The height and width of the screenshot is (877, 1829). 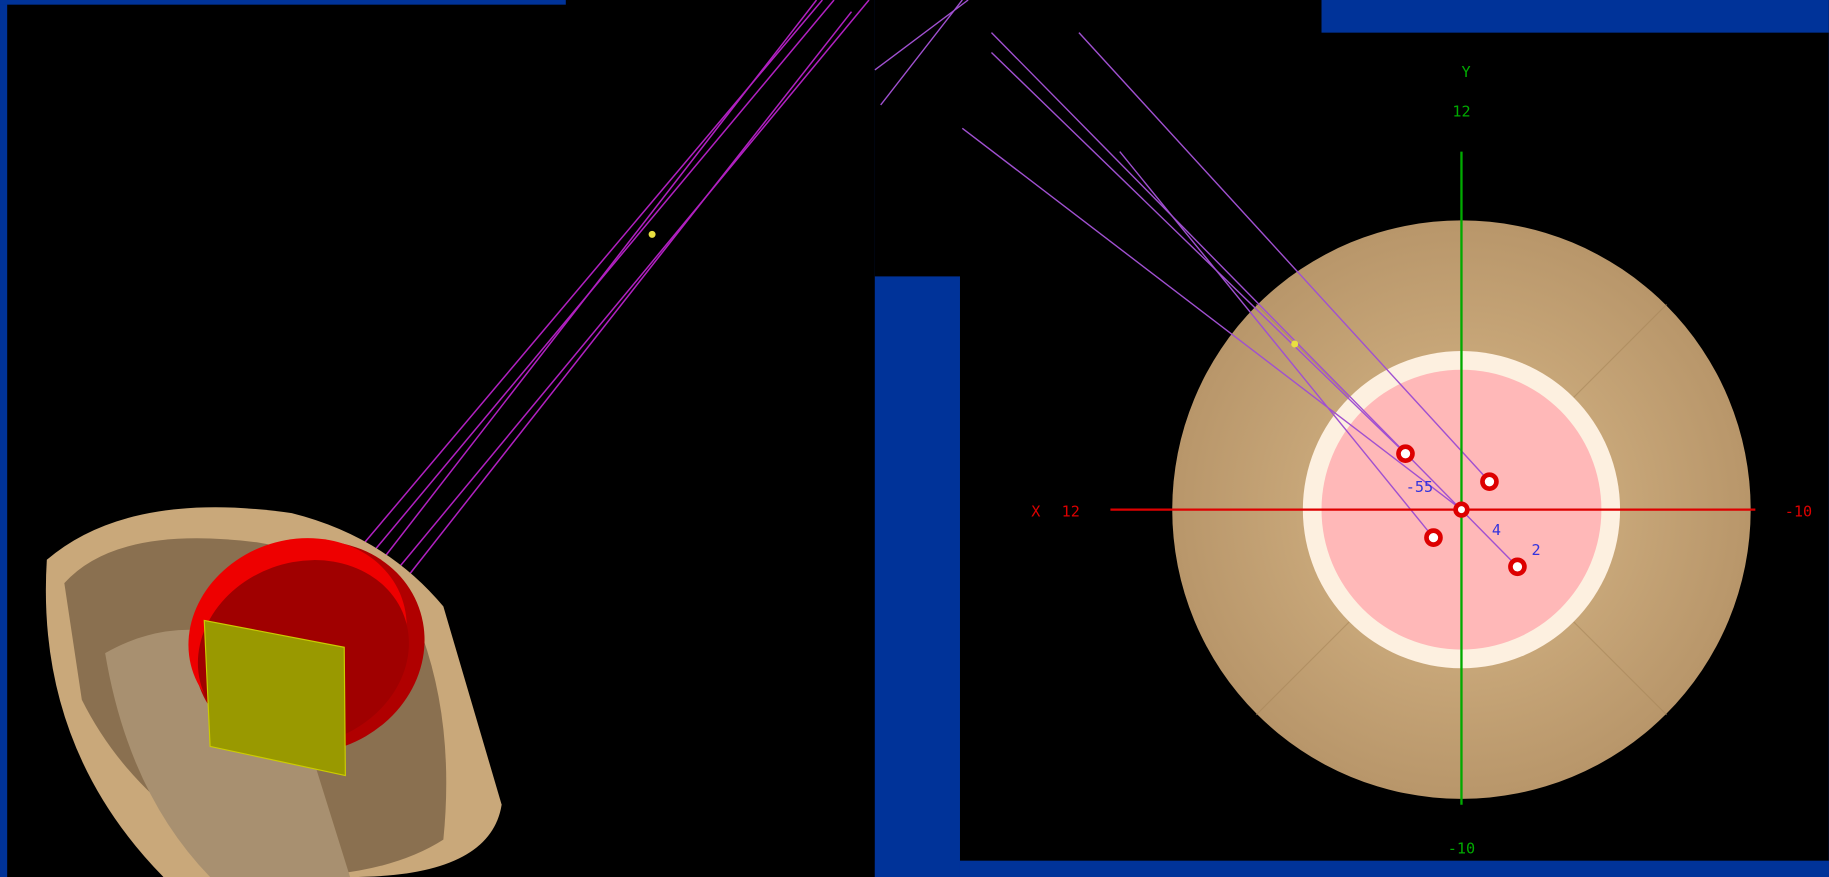 What do you see at coordinates (1071, 511) in the screenshot?
I see `x-left-label: 12` at bounding box center [1071, 511].